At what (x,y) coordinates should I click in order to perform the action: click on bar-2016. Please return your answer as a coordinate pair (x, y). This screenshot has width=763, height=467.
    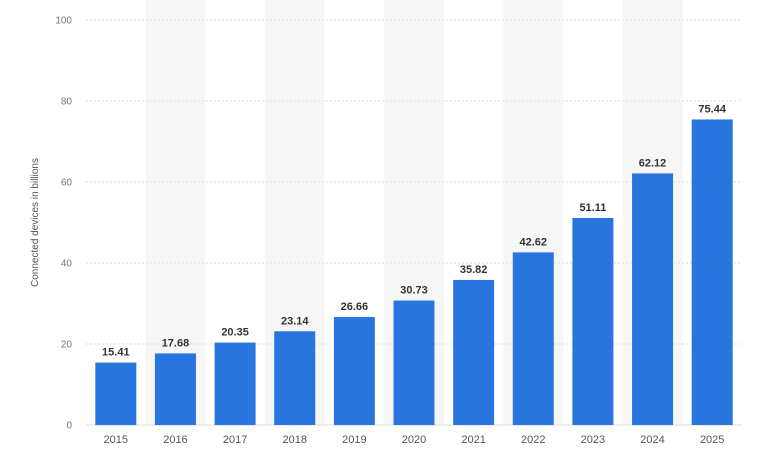
    Looking at the image, I should click on (175, 389).